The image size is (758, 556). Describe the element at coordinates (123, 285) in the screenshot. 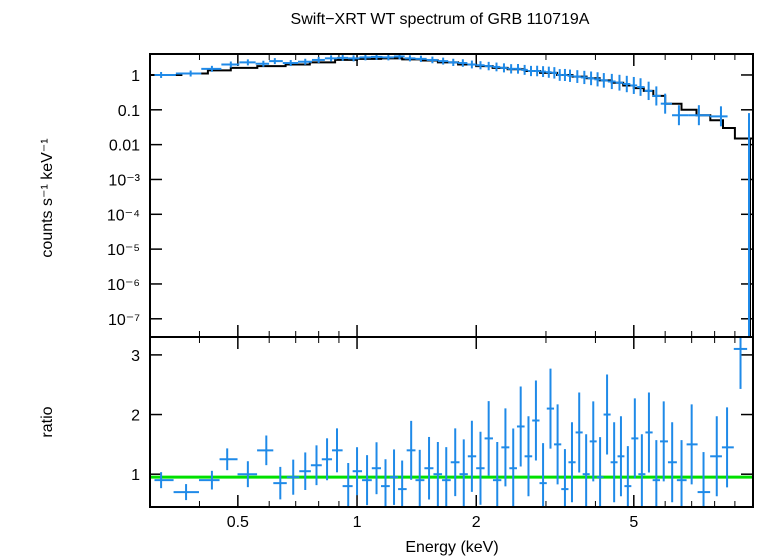

I see `top-ytick-label: 10⁻⁶` at that location.